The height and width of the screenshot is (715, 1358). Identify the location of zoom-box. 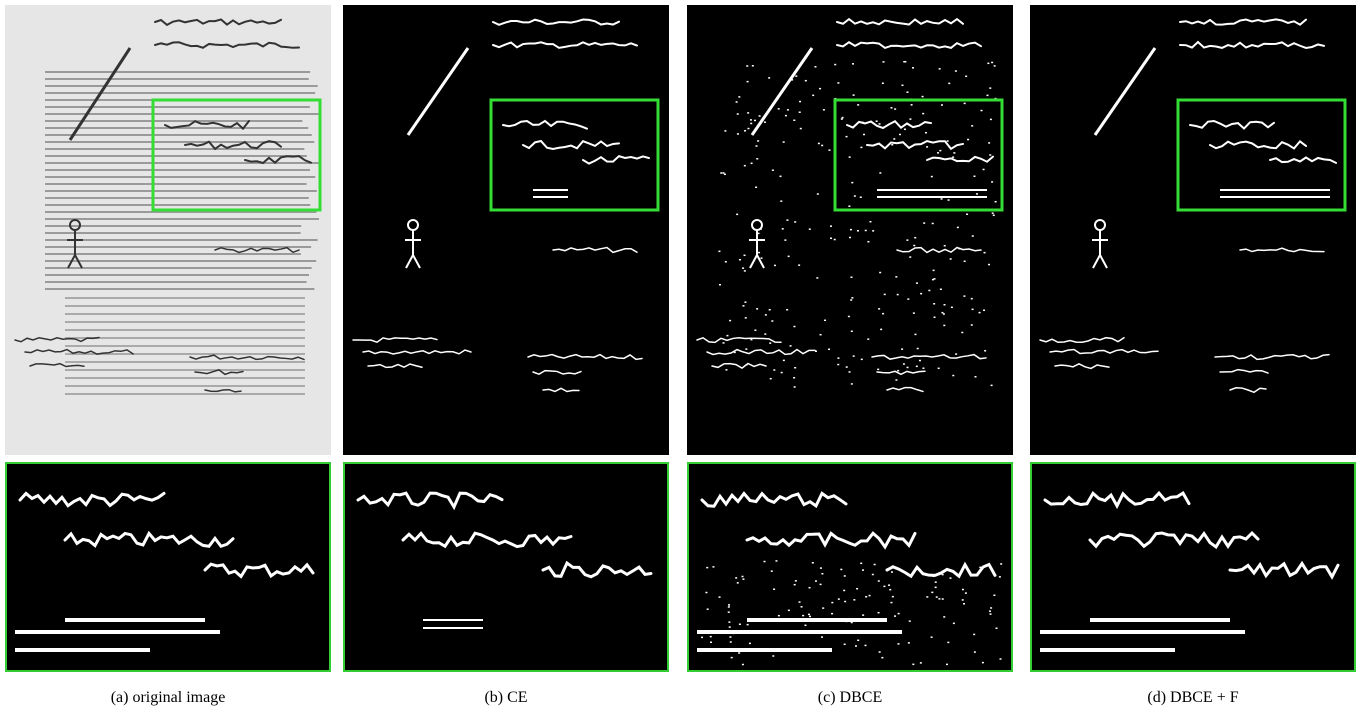
(918, 155).